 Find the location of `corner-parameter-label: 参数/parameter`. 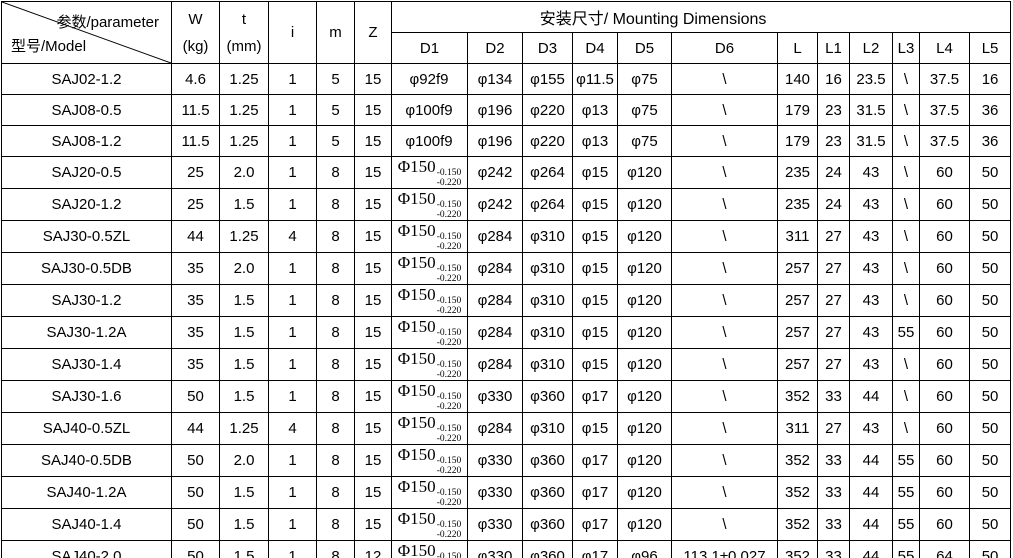

corner-parameter-label: 参数/parameter is located at coordinates (107, 22).